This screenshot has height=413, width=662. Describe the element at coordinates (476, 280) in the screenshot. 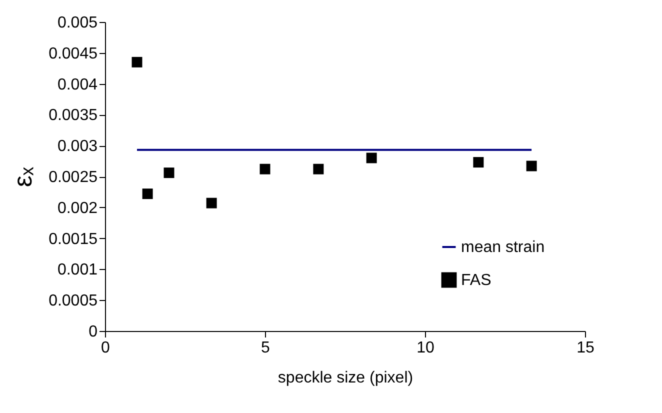

I see `legend-label: FAS` at that location.